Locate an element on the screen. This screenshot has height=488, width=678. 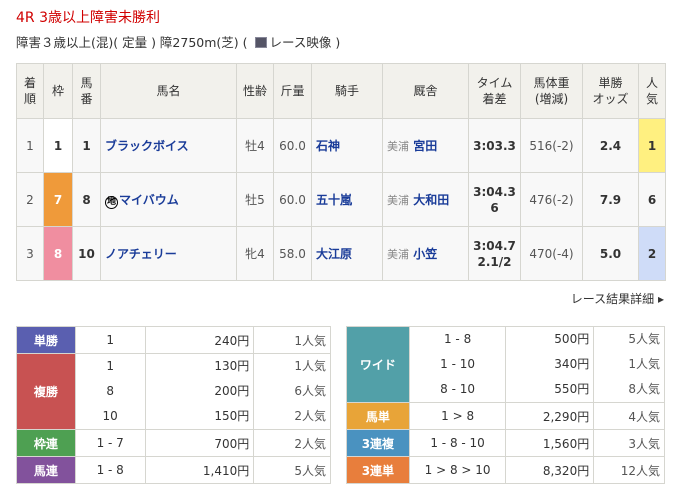
horse-name-cell: ノアチェリー is located at coordinates (168, 253).